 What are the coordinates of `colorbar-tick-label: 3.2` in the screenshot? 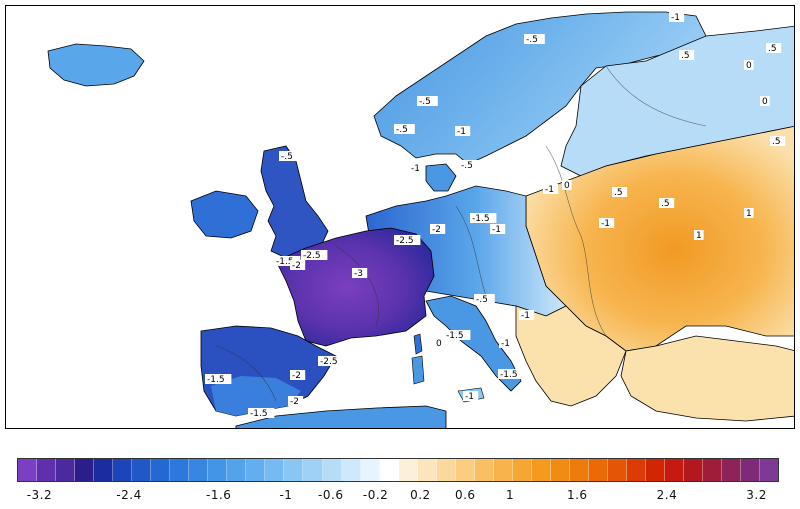 It's located at (756, 495).